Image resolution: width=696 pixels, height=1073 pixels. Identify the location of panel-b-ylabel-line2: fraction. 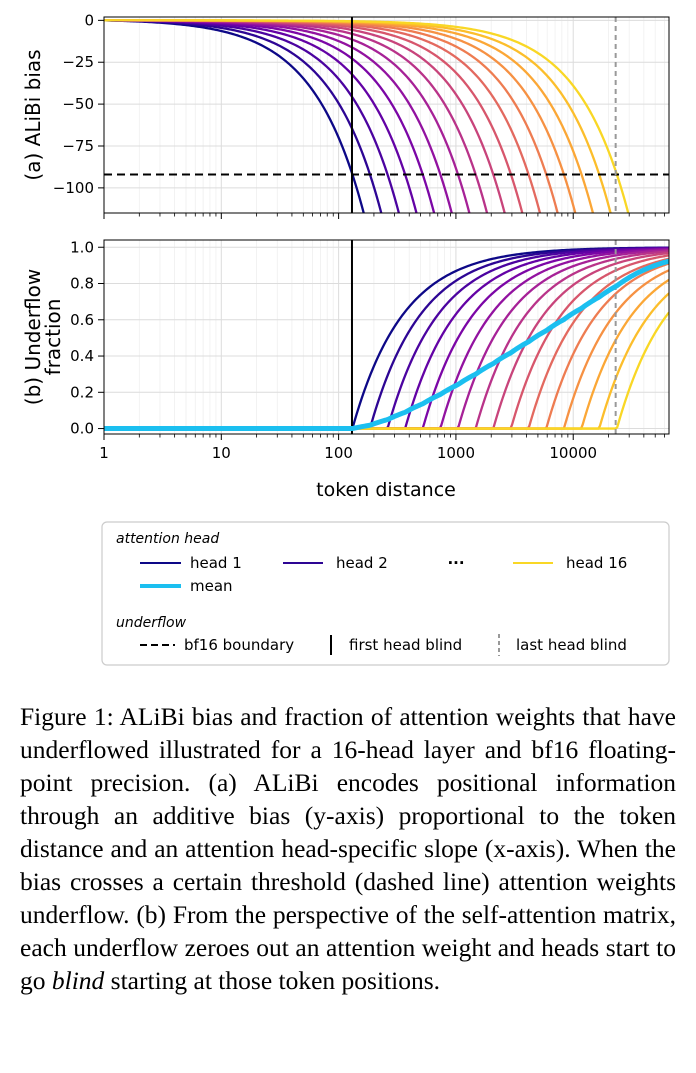
(53, 337).